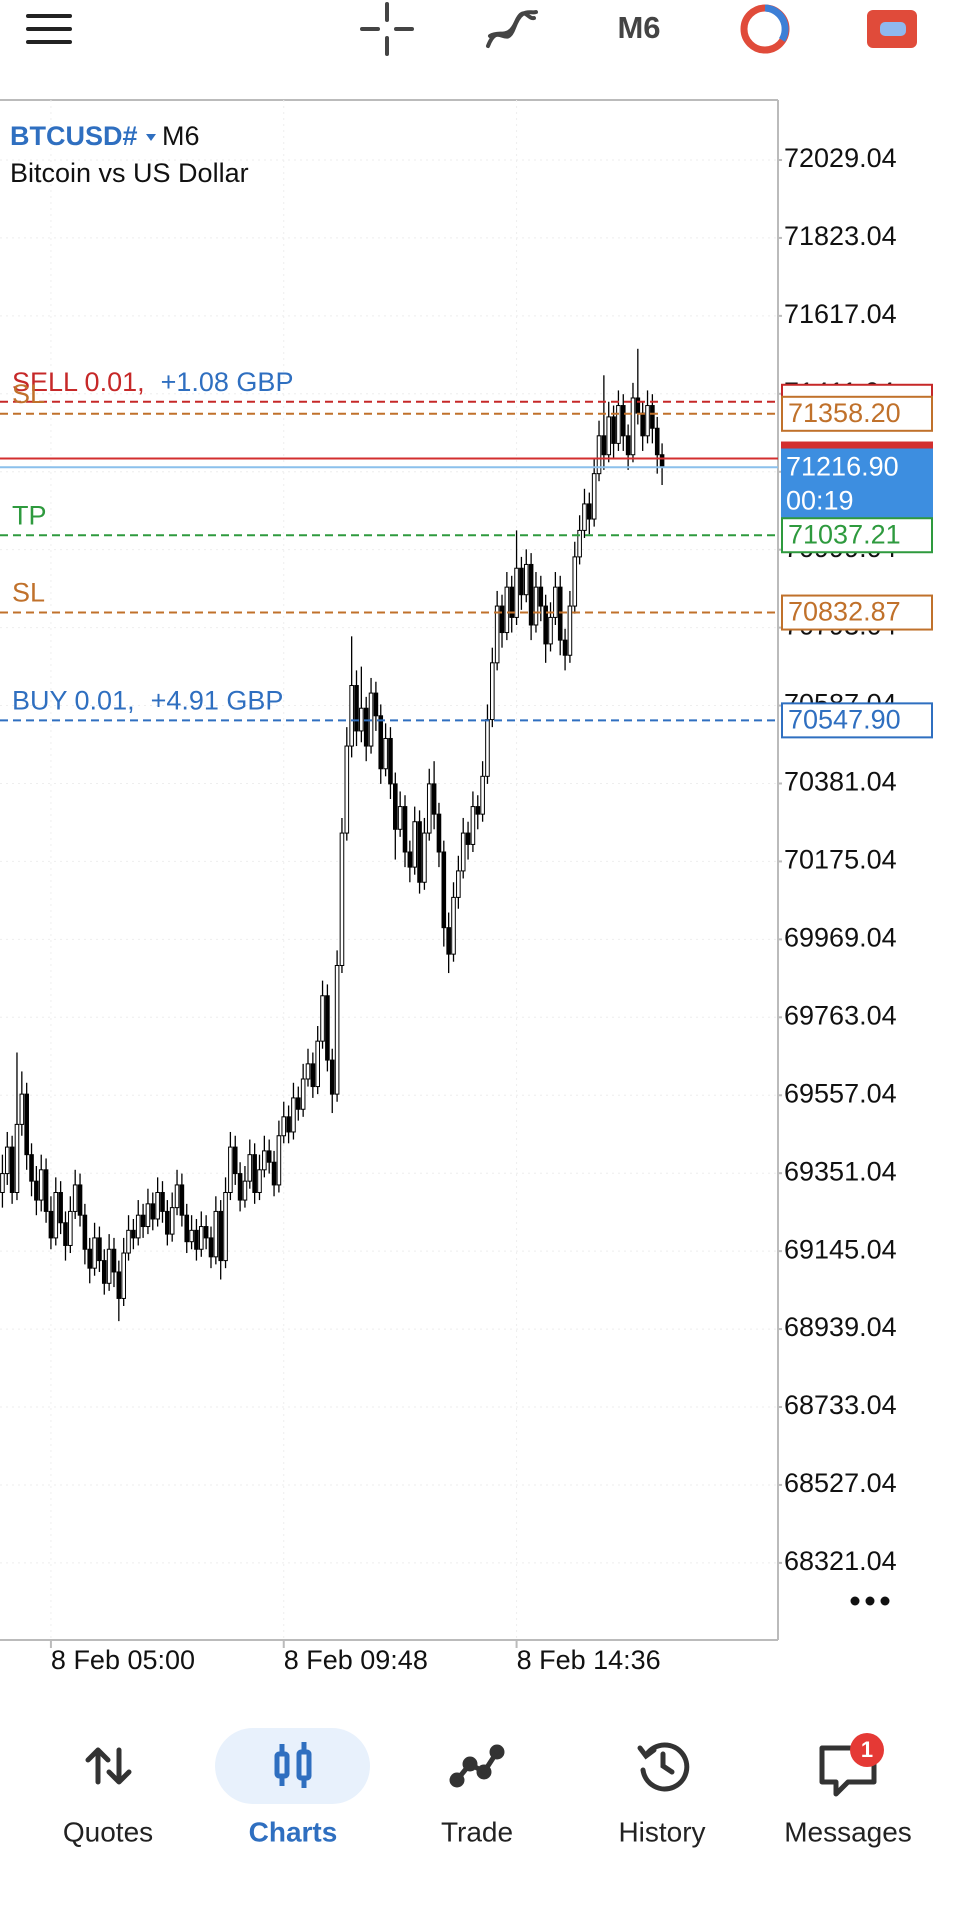 This screenshot has width=956, height=1920. What do you see at coordinates (108, 1766) in the screenshot?
I see `quotes-icon` at bounding box center [108, 1766].